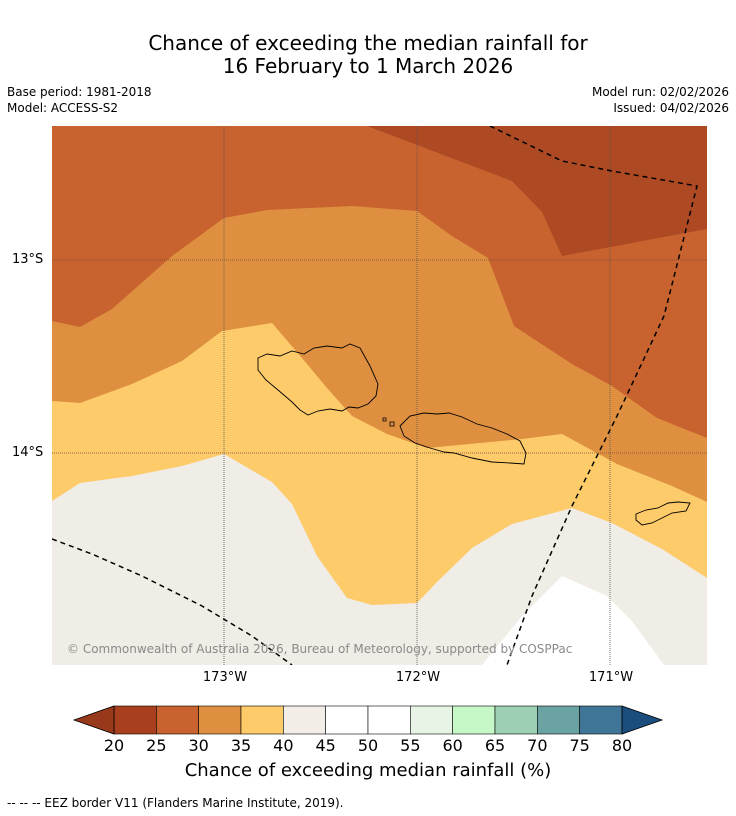 This screenshot has height=816, width=736. Describe the element at coordinates (318, 379) in the screenshot. I see `savaii-island-outline` at that location.